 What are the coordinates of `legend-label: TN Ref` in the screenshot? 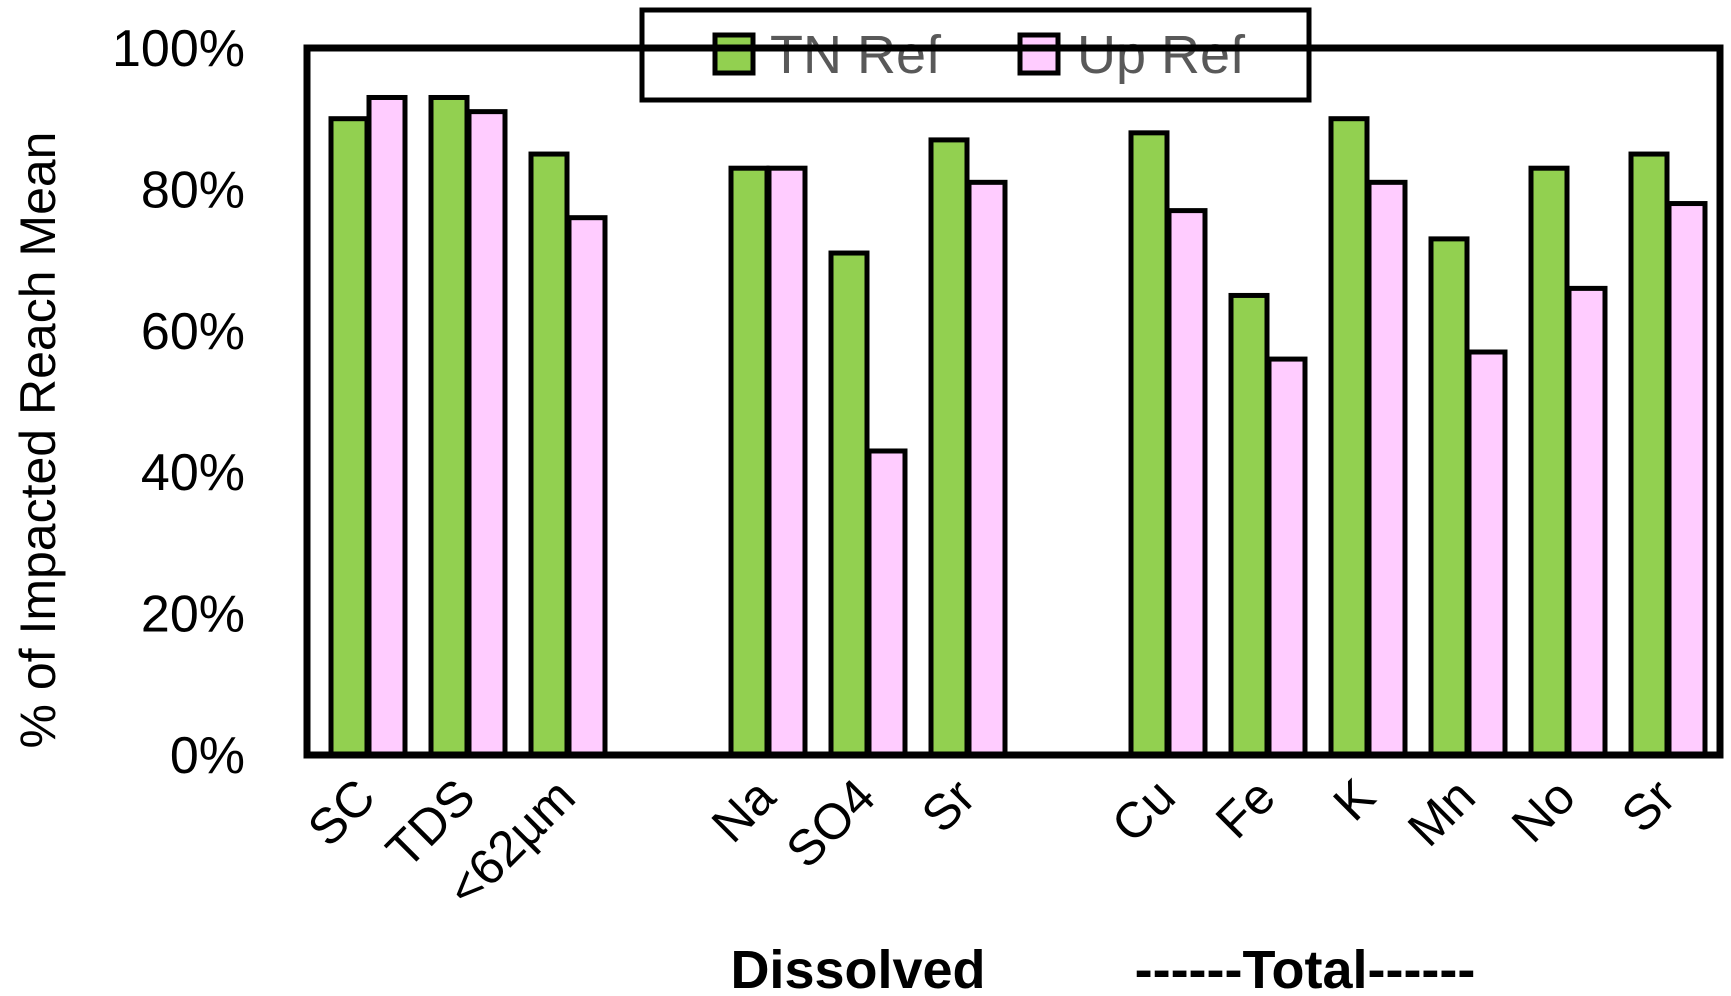 It's located at (856, 55).